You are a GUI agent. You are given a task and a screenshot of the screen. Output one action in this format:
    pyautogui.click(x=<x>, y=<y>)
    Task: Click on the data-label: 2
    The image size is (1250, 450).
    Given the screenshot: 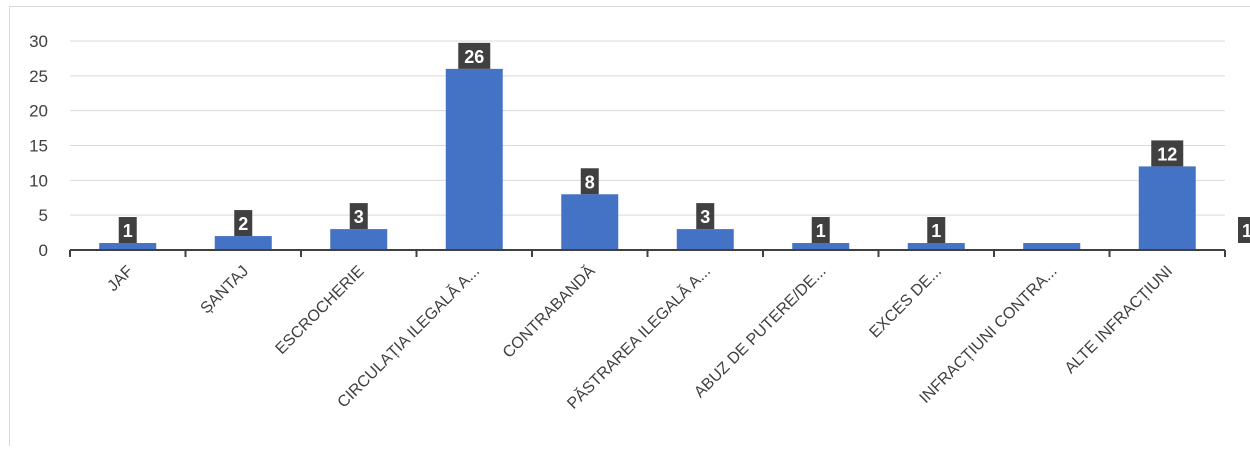 What is the action you would take?
    pyautogui.click(x=243, y=224)
    